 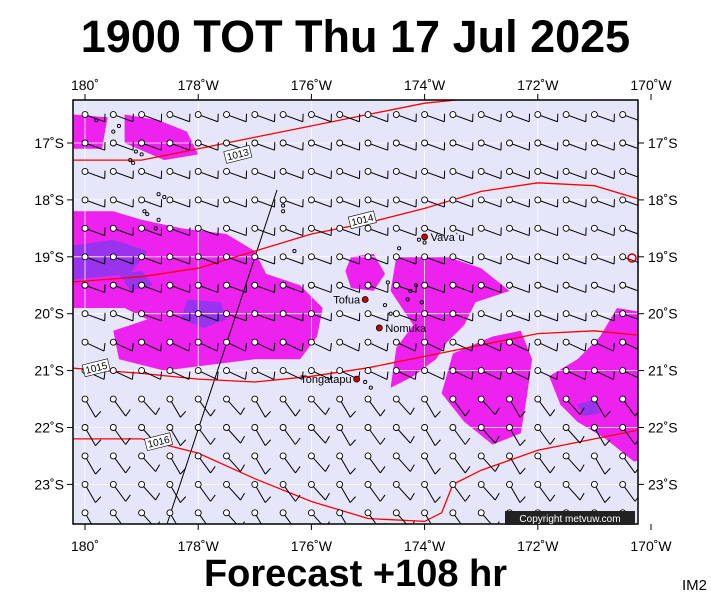 I want to click on lon-label-bottom: 178˚W, so click(x=199, y=546).